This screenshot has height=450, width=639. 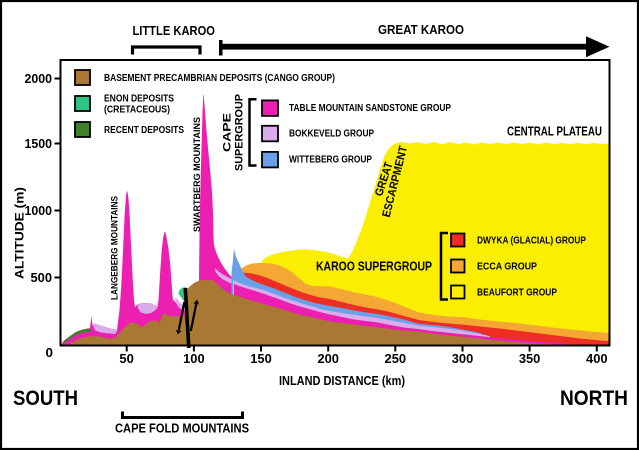 What do you see at coordinates (137, 110) in the screenshot?
I see `svg-text: (CRETACEOUS)` at bounding box center [137, 110].